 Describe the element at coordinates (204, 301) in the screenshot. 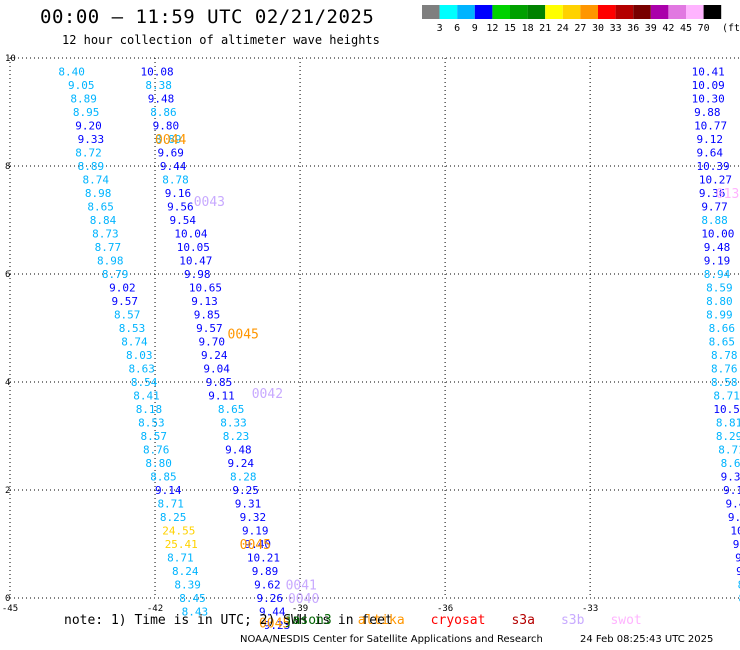

I see `wave-height-value: 9.13` at that location.